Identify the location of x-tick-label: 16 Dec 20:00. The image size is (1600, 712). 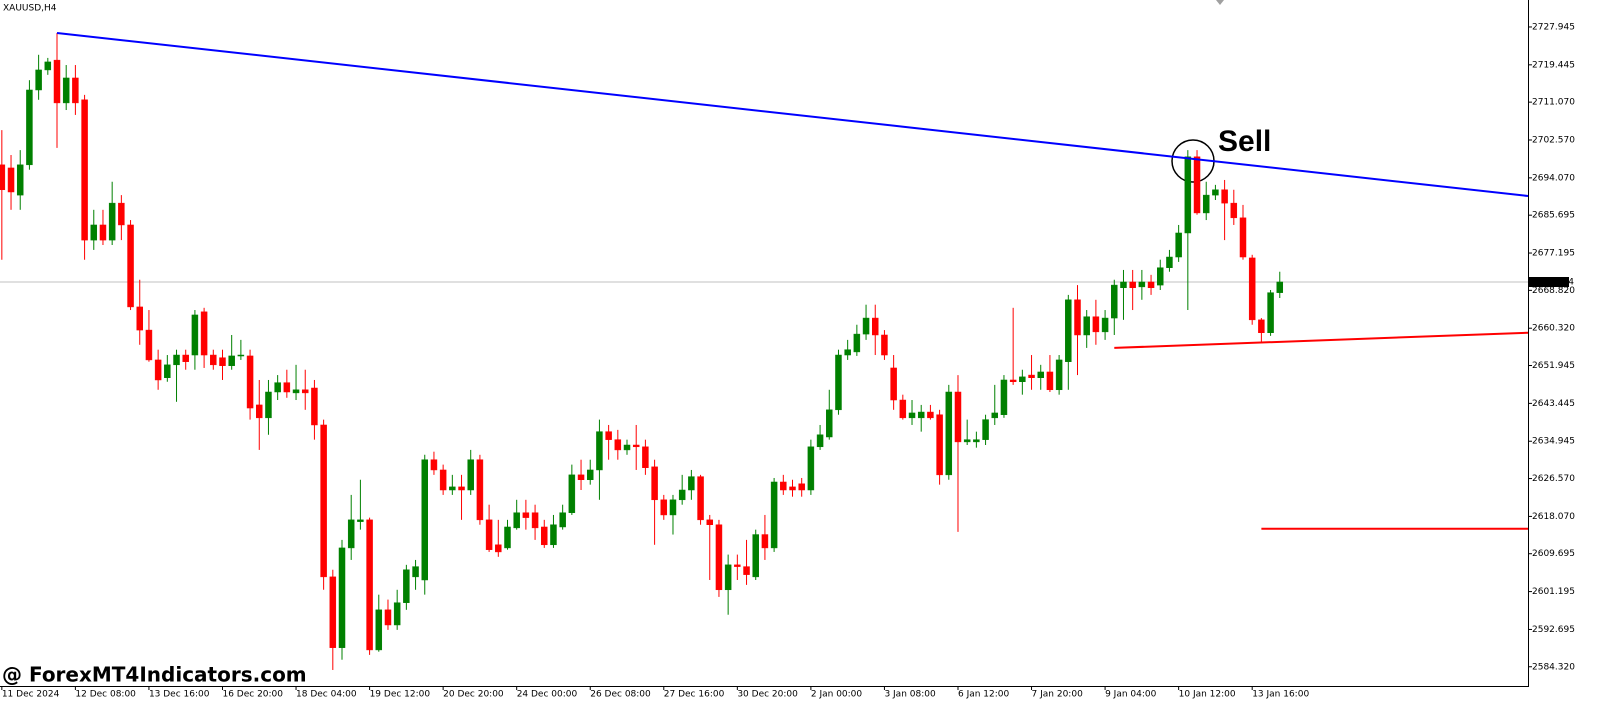
(252, 695).